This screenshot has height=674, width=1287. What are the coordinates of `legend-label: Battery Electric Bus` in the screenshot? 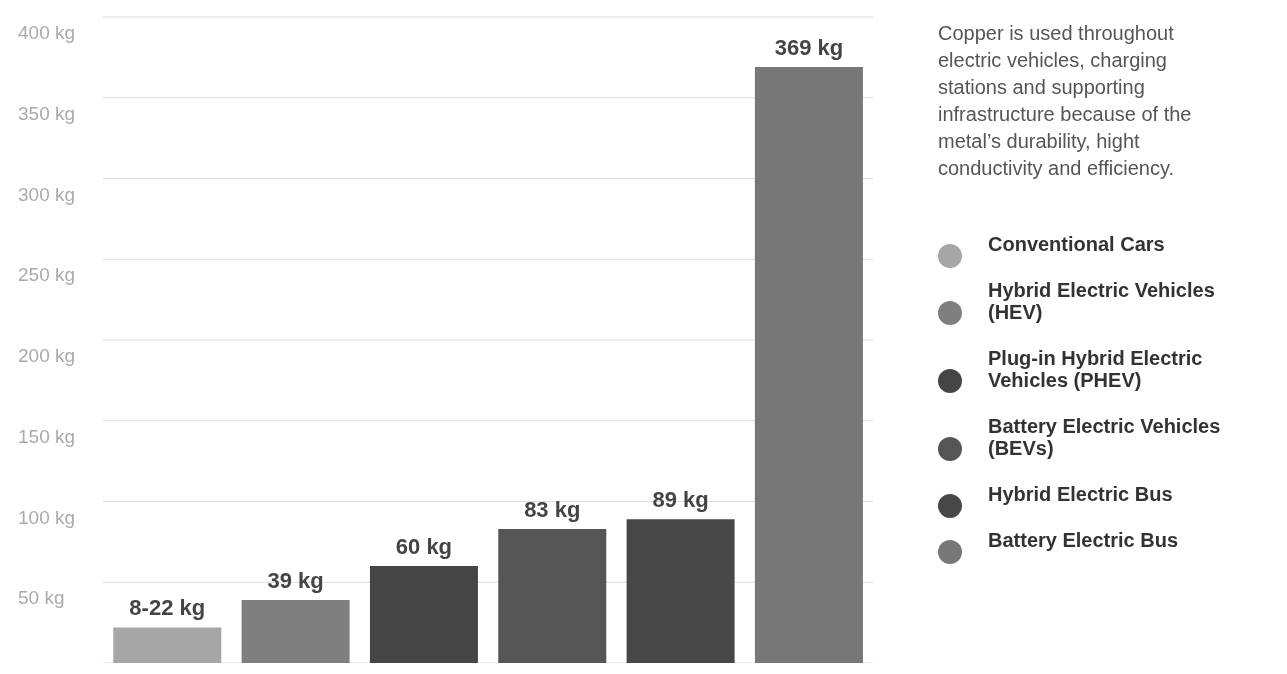 It's located at (1084, 540).